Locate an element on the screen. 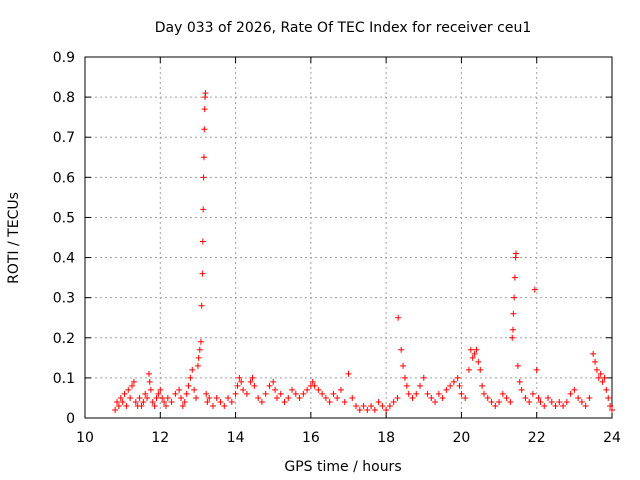 The height and width of the screenshot is (480, 640). x-tick-label: 12 is located at coordinates (160, 438).